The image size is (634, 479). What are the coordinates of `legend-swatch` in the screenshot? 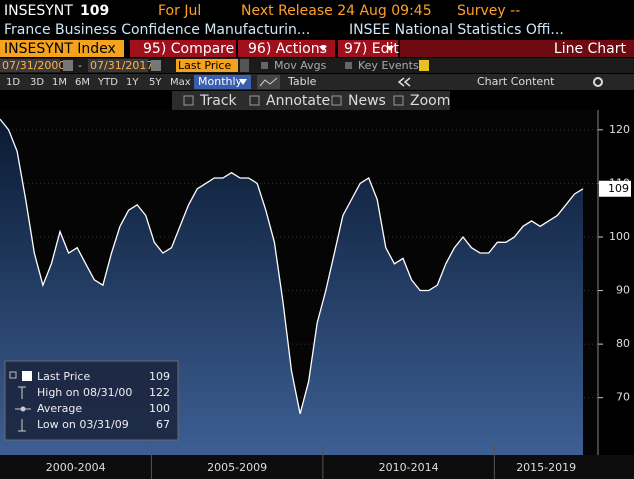 It's located at (27, 376).